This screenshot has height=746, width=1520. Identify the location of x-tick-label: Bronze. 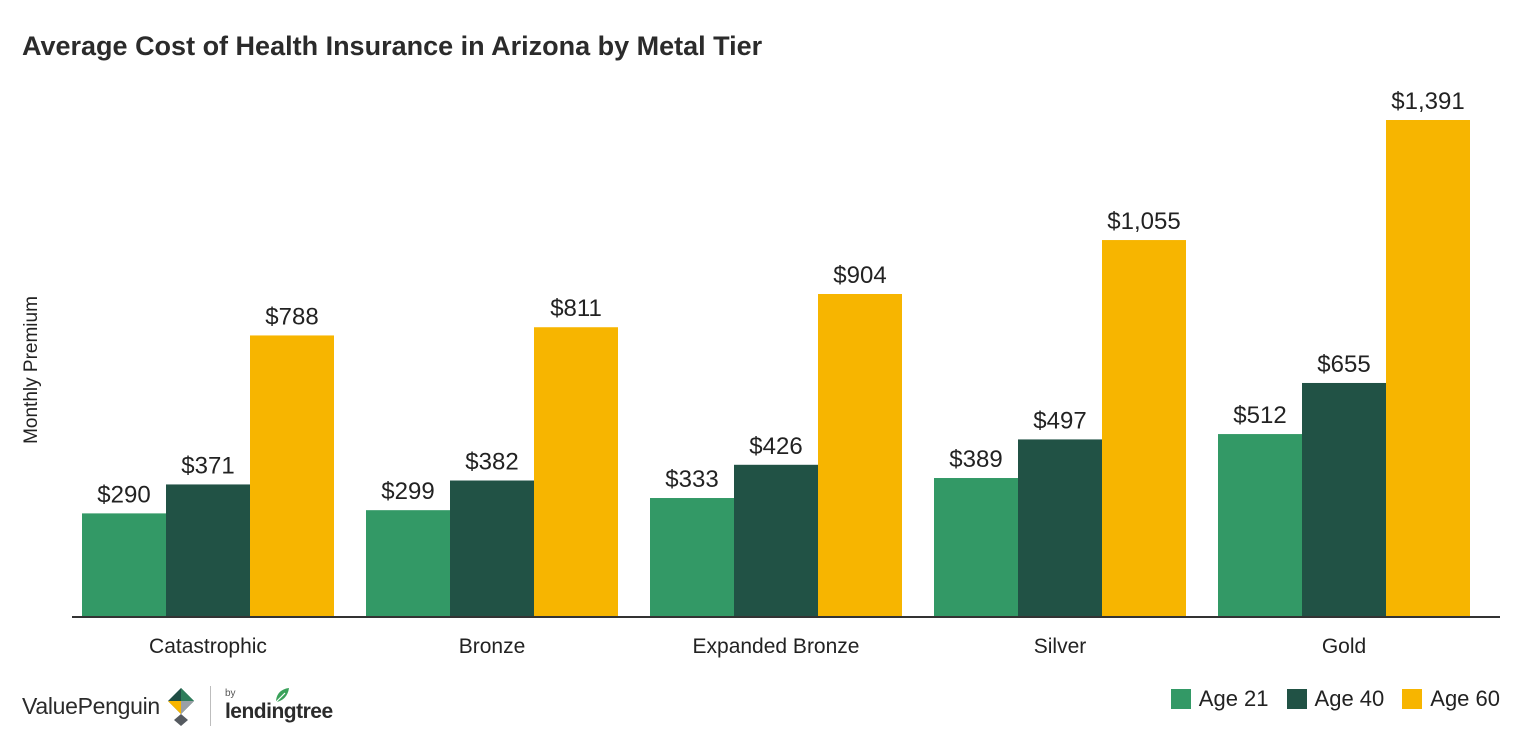
(492, 646).